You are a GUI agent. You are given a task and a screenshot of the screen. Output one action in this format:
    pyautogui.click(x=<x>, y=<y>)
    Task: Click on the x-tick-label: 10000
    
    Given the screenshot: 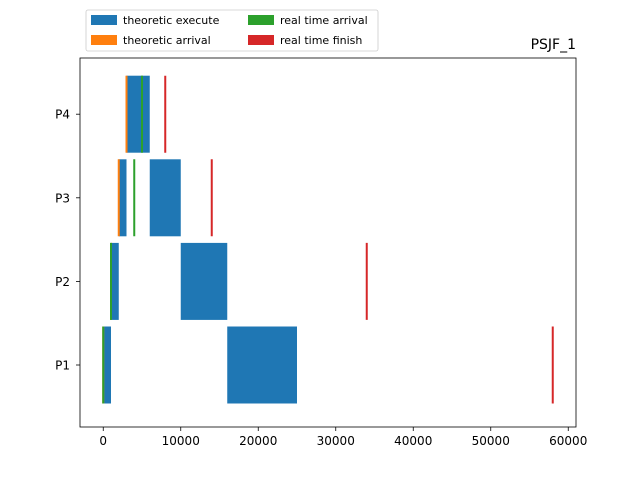 What is the action you would take?
    pyautogui.click(x=181, y=441)
    